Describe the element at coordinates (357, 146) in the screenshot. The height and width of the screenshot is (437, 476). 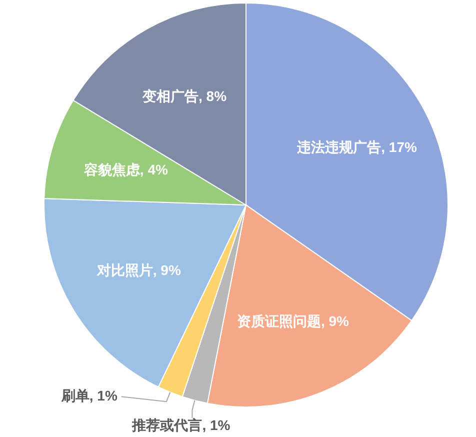
I see `slice-label: 违法违规广告, 17%` at that location.